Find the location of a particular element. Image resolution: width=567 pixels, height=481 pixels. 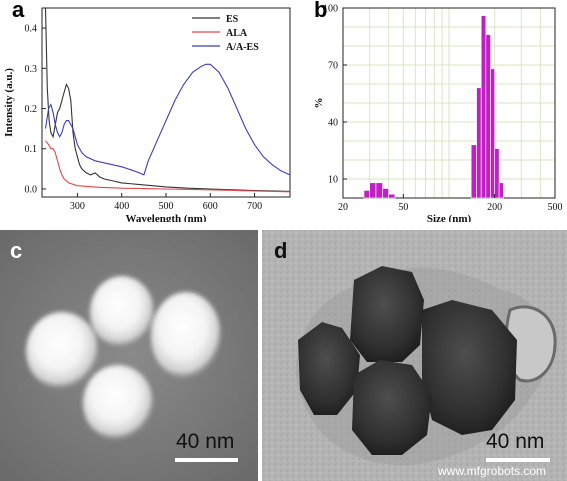

x-tick-label-a: 300 is located at coordinates (77, 206).